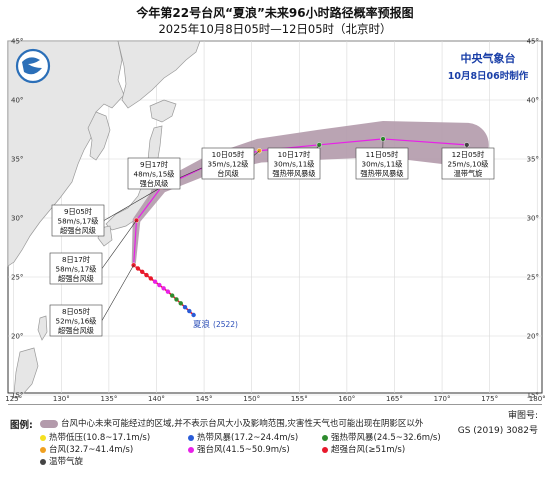  I want to click on legend-item-label: 超强台风(≥51m/s), so click(368, 450).